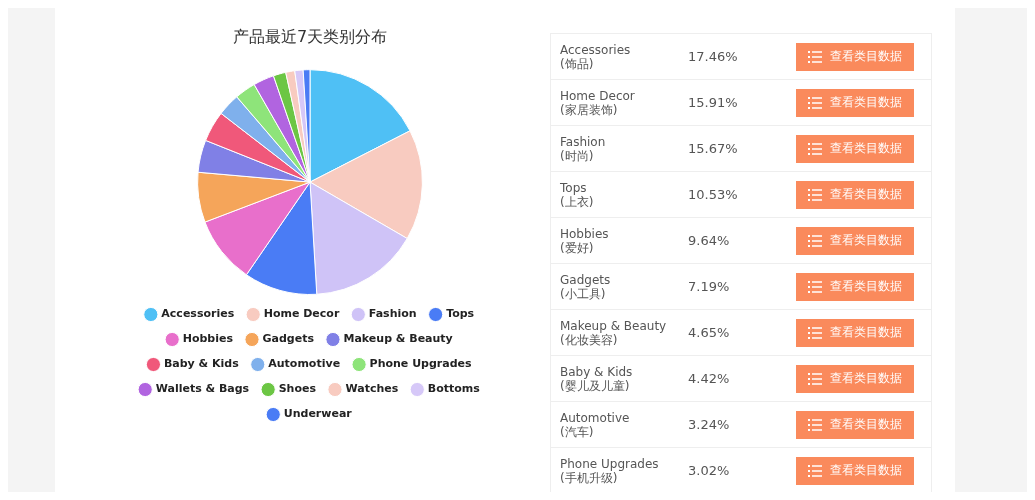  I want to click on text: (化妆美容), so click(589, 339).